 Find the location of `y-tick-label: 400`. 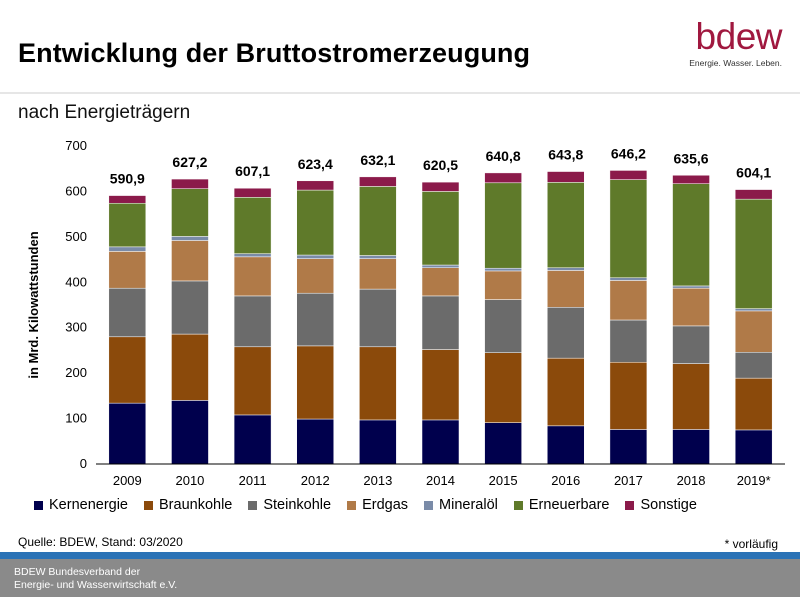

y-tick-label: 400 is located at coordinates (76, 281).